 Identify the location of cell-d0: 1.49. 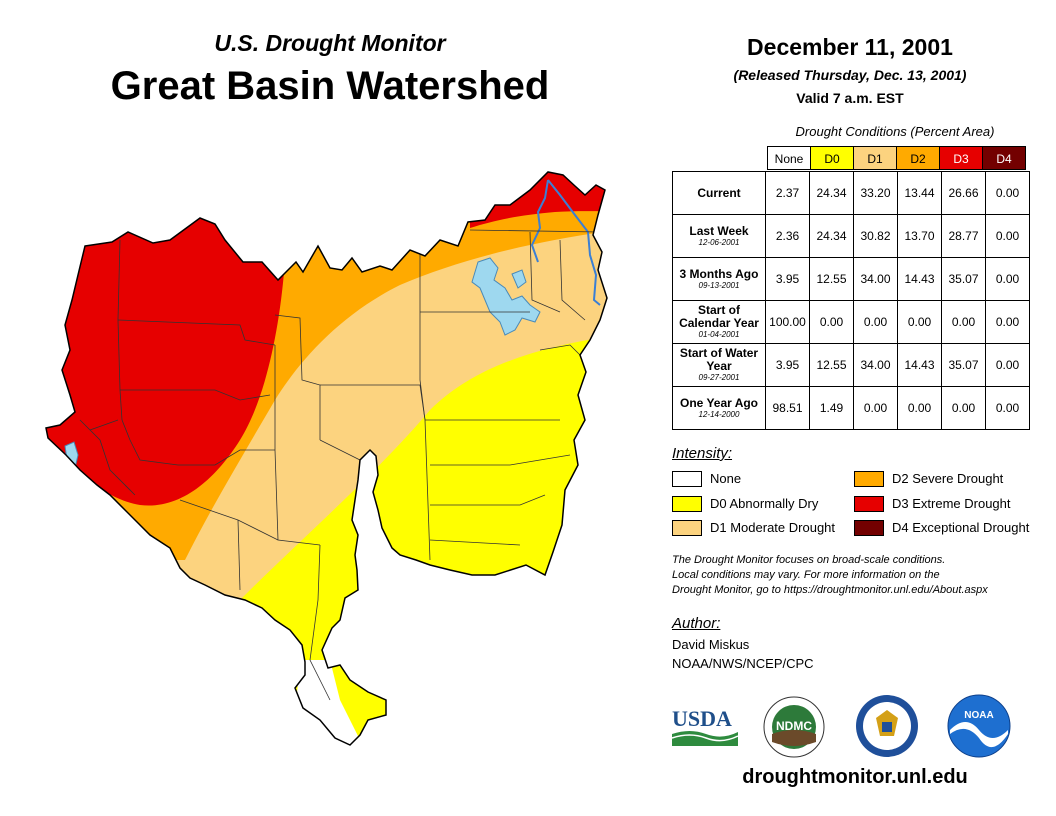
(831, 408).